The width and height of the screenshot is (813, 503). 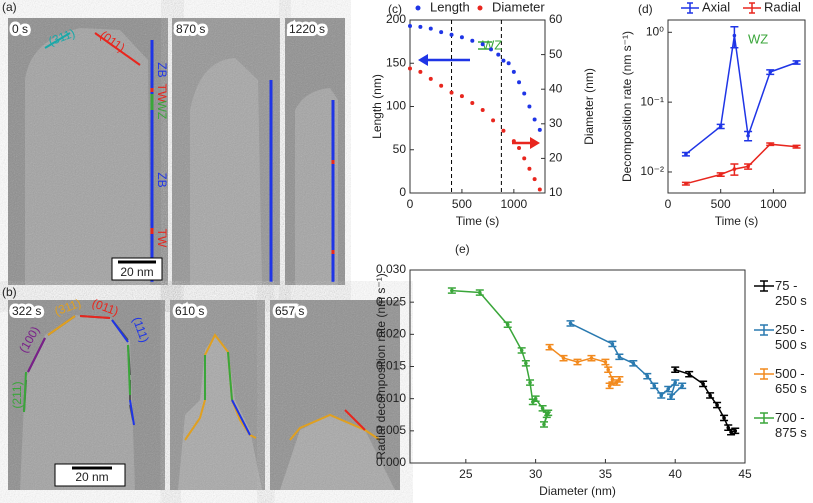 What do you see at coordinates (652, 101) in the screenshot?
I see `y-tick-label: 10⁻¹` at bounding box center [652, 101].